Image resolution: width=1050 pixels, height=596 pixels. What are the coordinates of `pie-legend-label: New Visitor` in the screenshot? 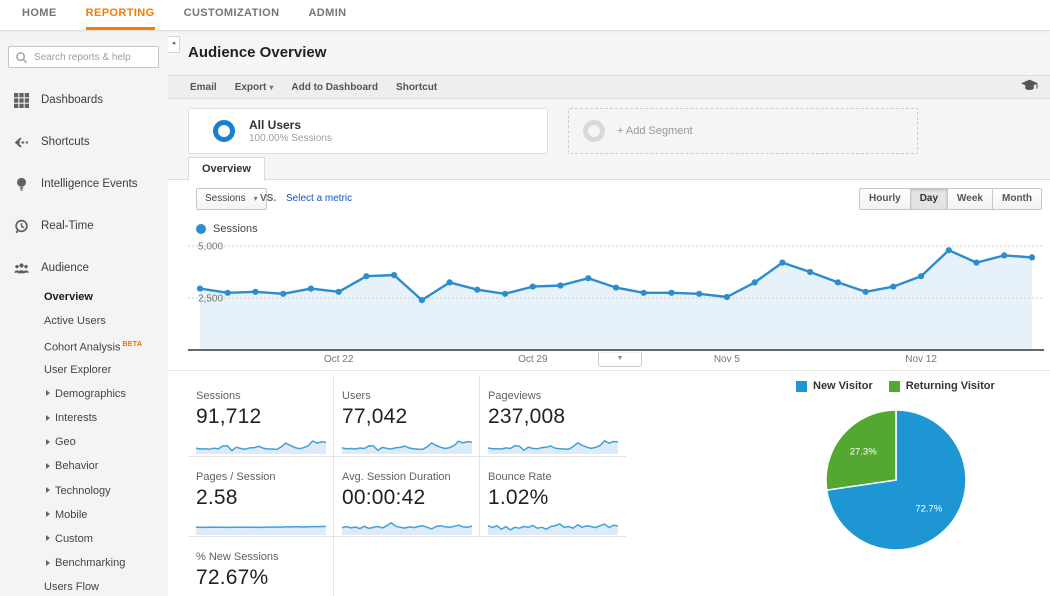 It's located at (843, 386).